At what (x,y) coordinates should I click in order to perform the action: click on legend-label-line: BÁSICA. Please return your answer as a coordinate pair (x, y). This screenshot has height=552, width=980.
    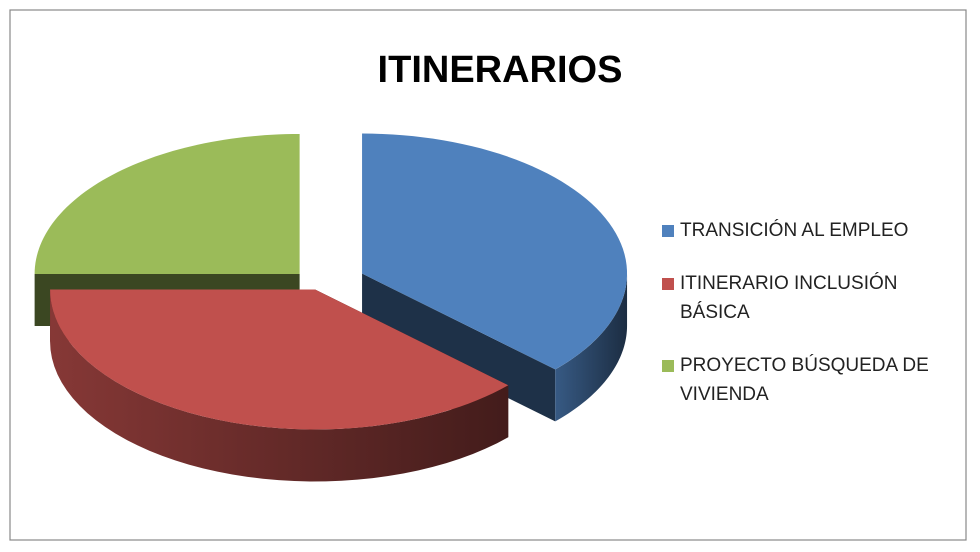
    Looking at the image, I should click on (715, 312).